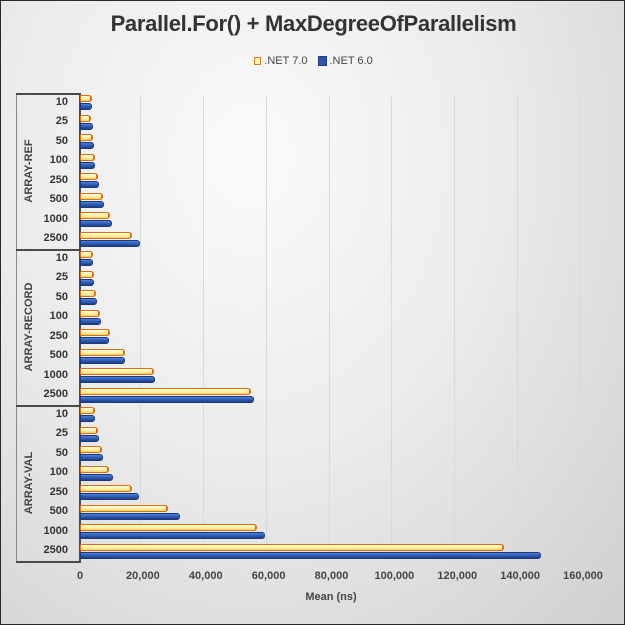  I want to click on x-tick-label: 140,000, so click(520, 576).